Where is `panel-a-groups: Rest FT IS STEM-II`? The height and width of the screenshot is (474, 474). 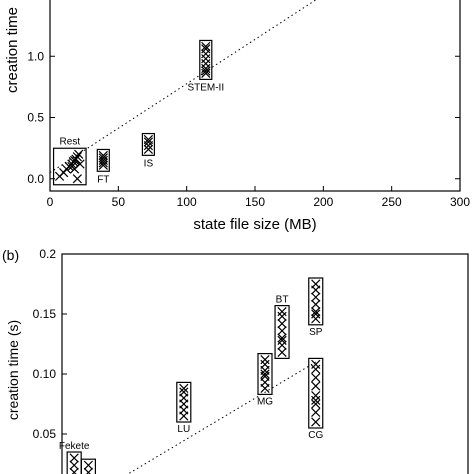 panel-a-groups: Rest FT IS STEM-II is located at coordinates (138, 112).